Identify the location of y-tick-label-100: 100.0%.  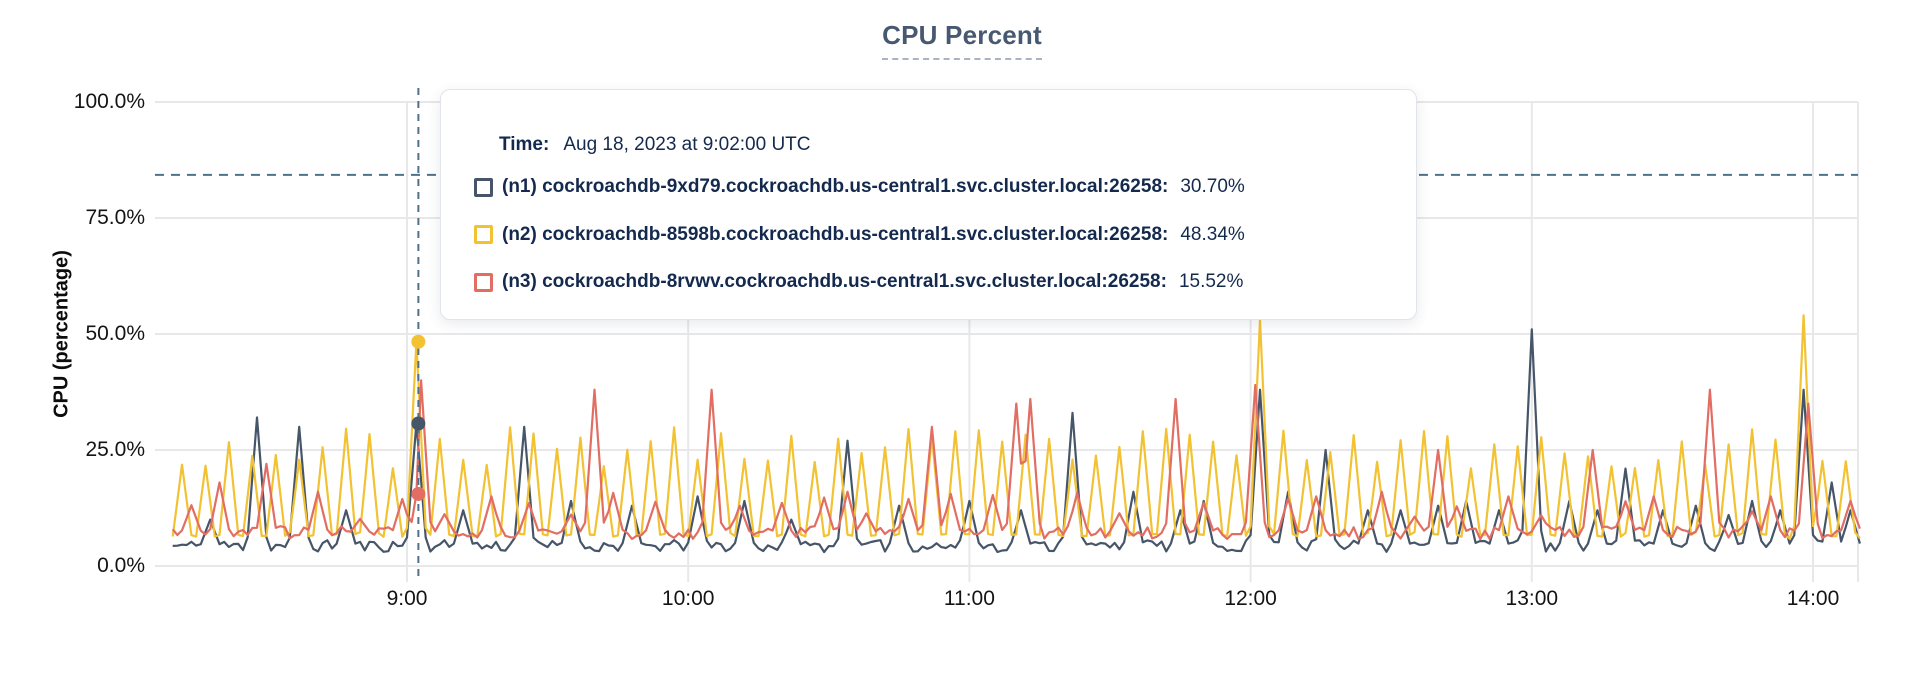
(109, 101).